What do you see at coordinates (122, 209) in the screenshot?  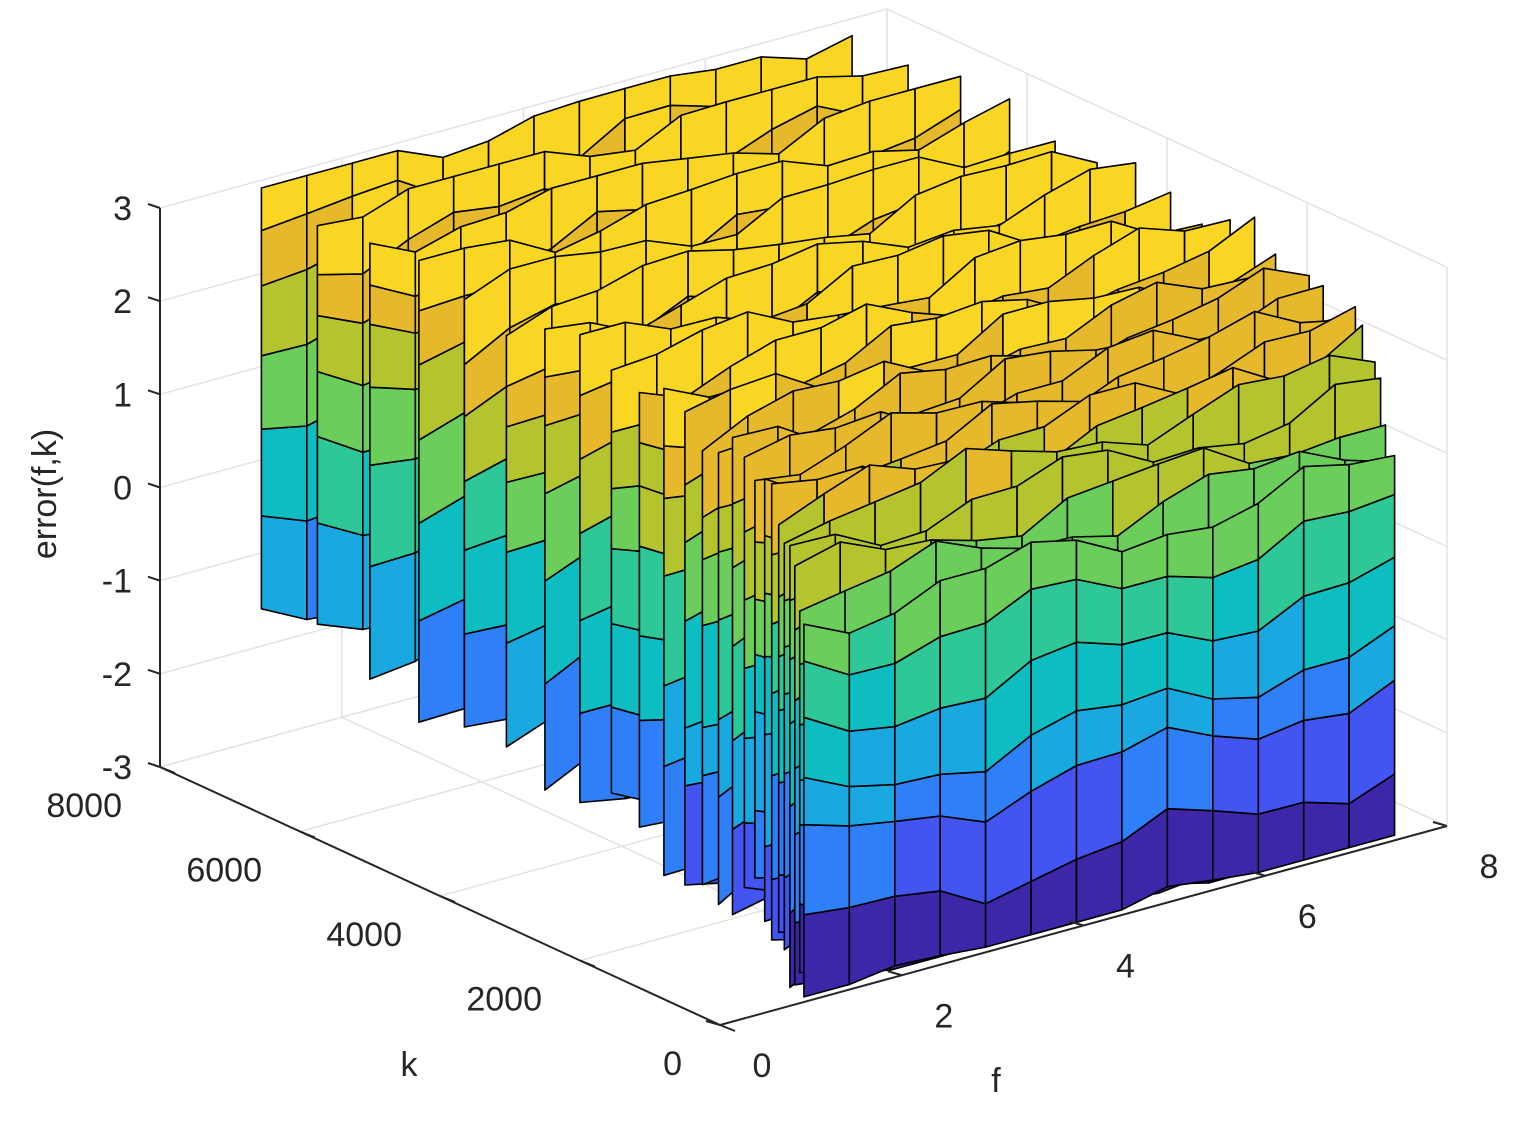 I see `z-tick-label: 3` at bounding box center [122, 209].